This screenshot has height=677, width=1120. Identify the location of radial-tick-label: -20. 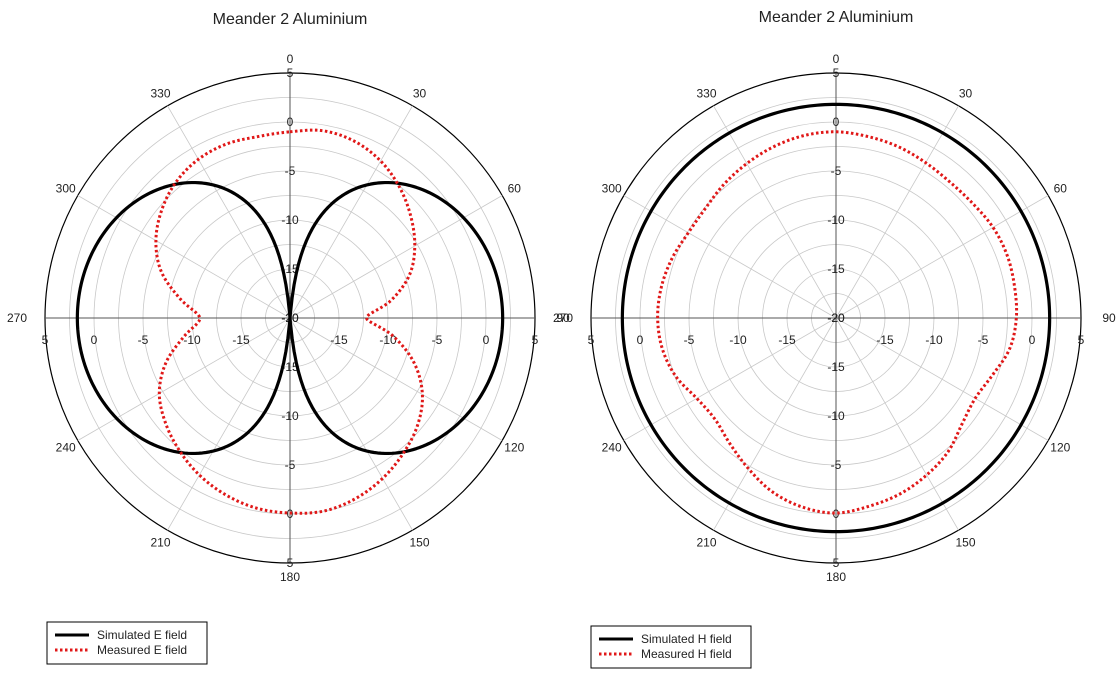
(836, 318).